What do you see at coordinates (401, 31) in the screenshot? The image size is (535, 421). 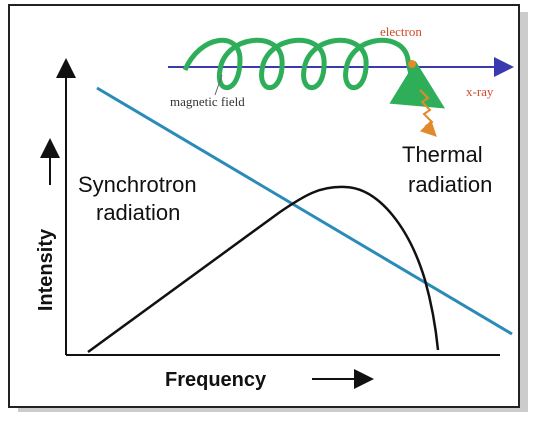 I see `electron-label: electron` at bounding box center [401, 31].